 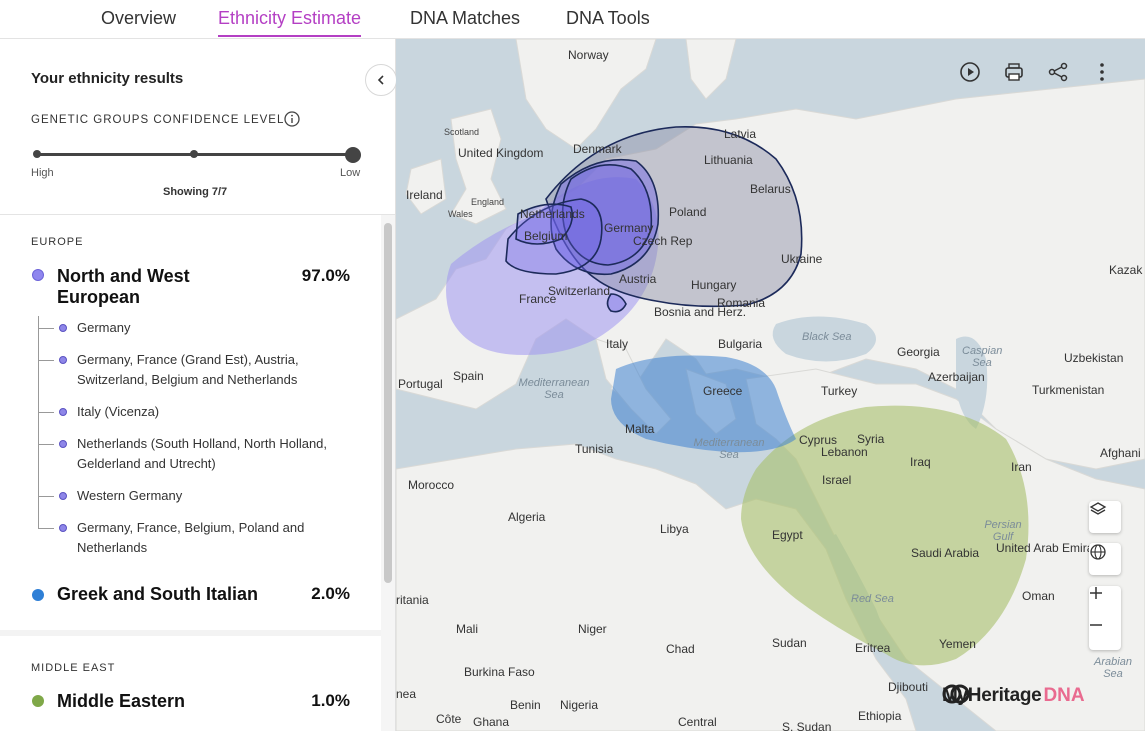 What do you see at coordinates (1052, 548) in the screenshot?
I see `map-label: United Arab Emirates` at bounding box center [1052, 548].